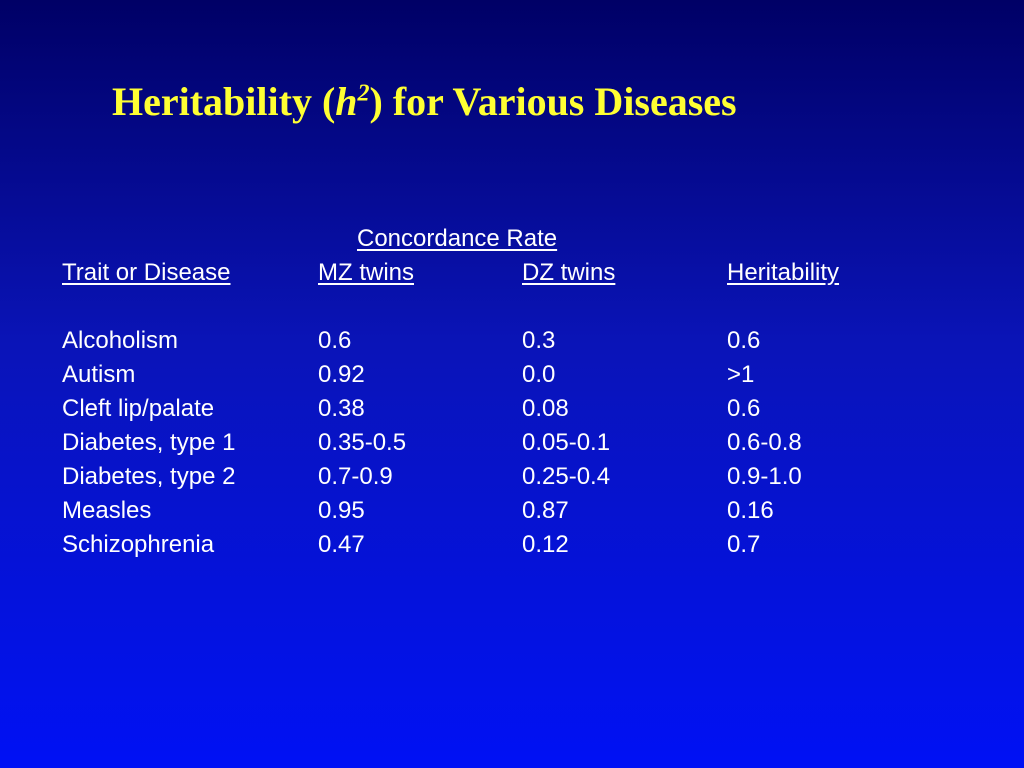 This screenshot has width=1024, height=768. Describe the element at coordinates (138, 408) in the screenshot. I see `cell-trait: Cleft lip/palate` at that location.